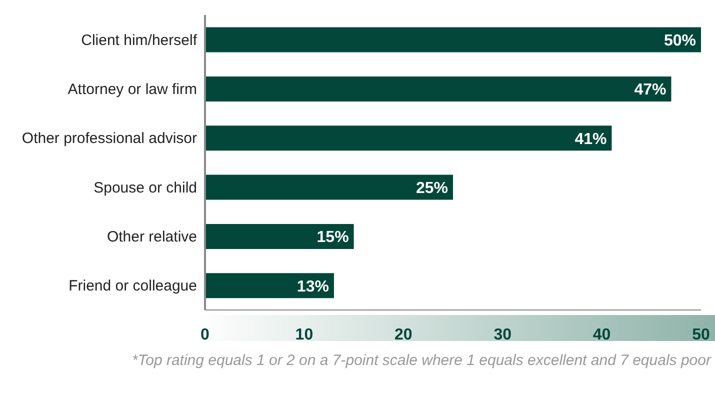  Describe the element at coordinates (132, 89) in the screenshot. I see `y-tick-label: Attorney or law firm` at that location.